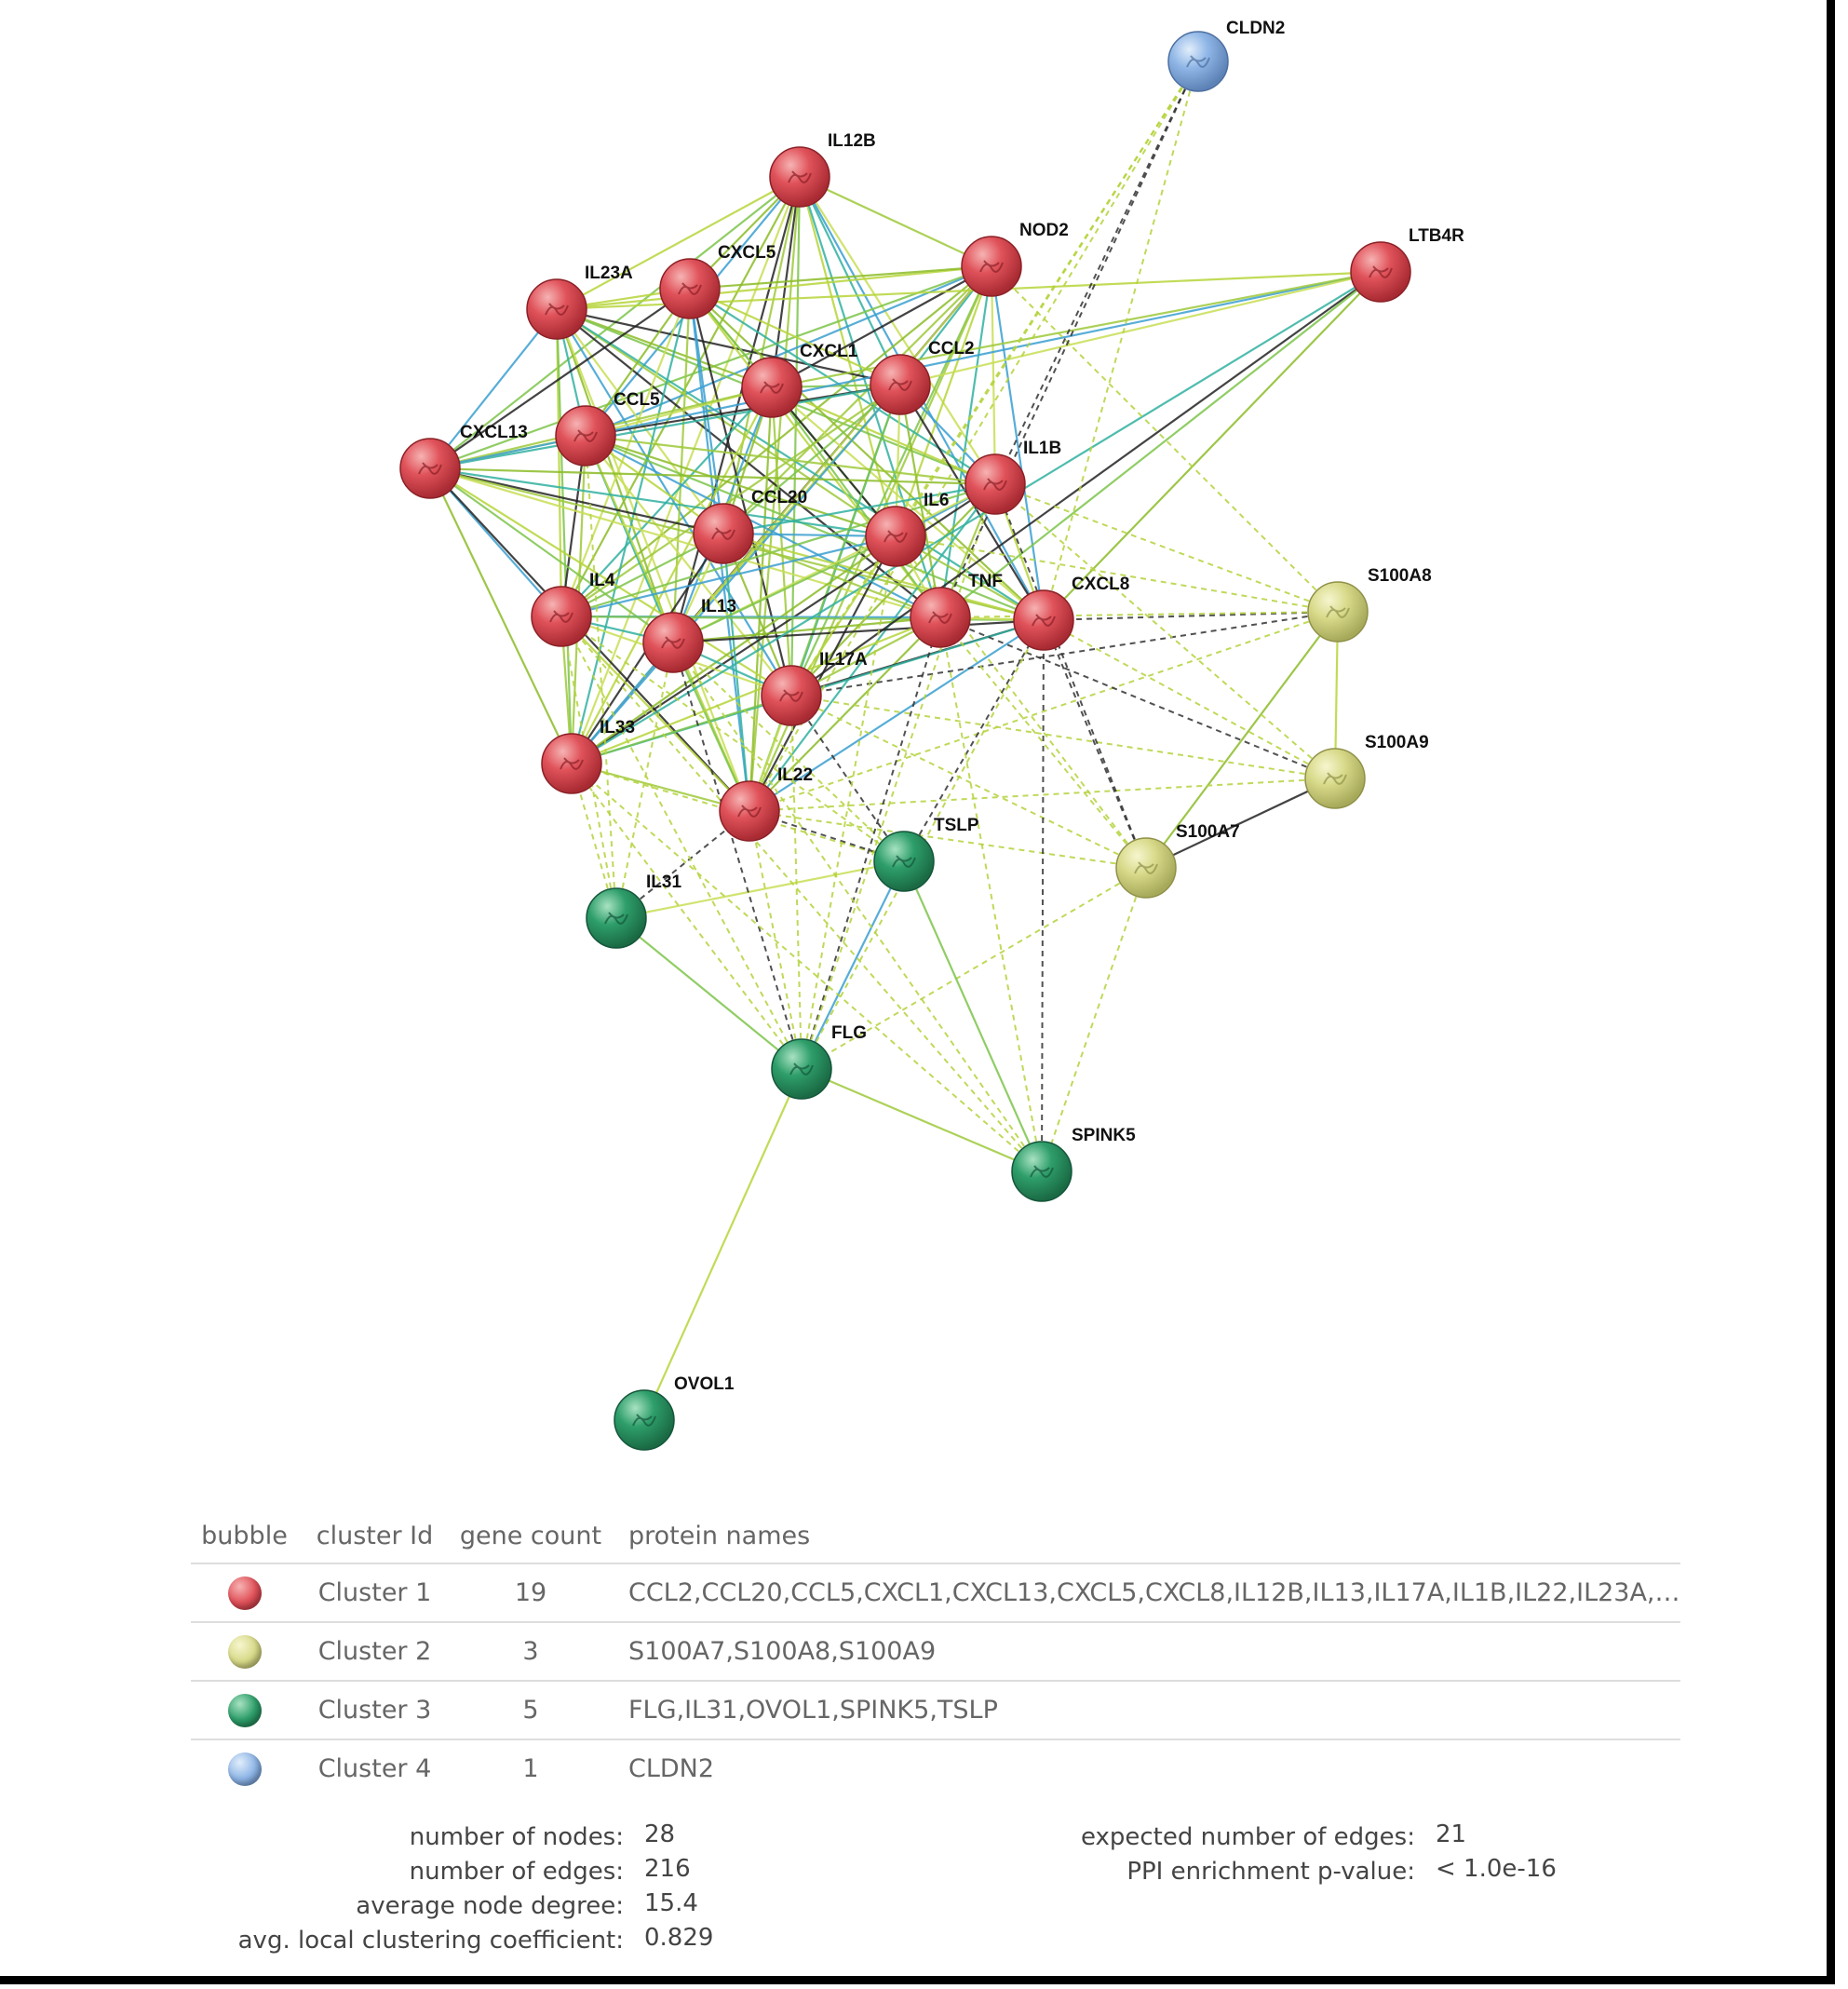 Image resolution: width=1848 pixels, height=1989 pixels. Describe the element at coordinates (463, 461) in the screenshot. I see `node-cxcl13: CXCL13` at that location.